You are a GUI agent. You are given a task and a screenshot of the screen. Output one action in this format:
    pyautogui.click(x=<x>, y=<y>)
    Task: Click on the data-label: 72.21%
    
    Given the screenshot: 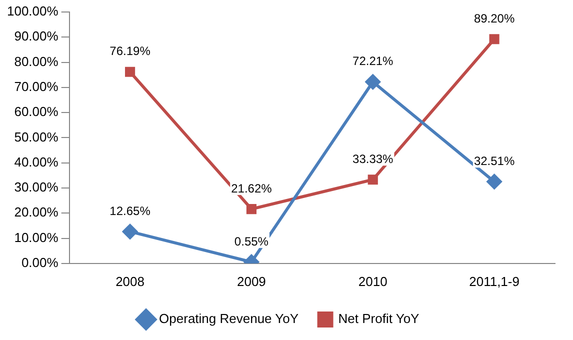 What is the action you would take?
    pyautogui.click(x=373, y=61)
    